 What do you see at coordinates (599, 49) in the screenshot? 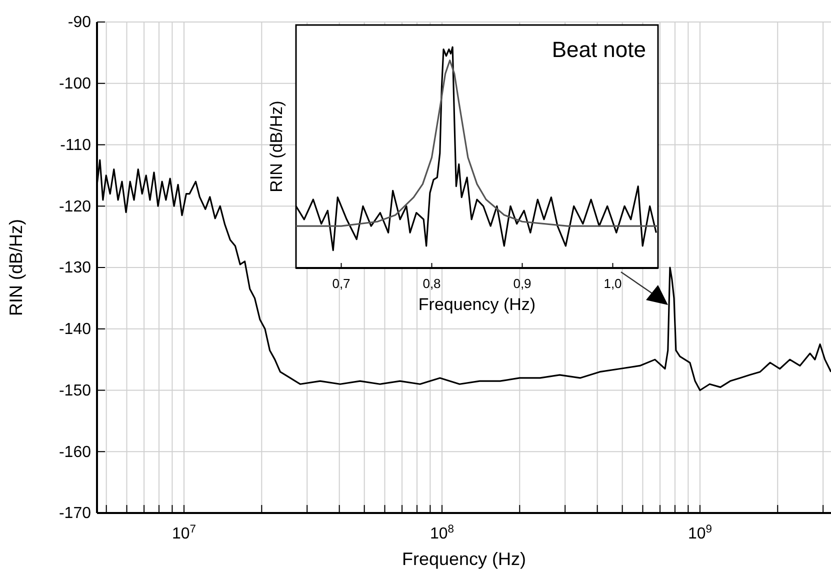
I see `annotation: Beat note` at bounding box center [599, 49].